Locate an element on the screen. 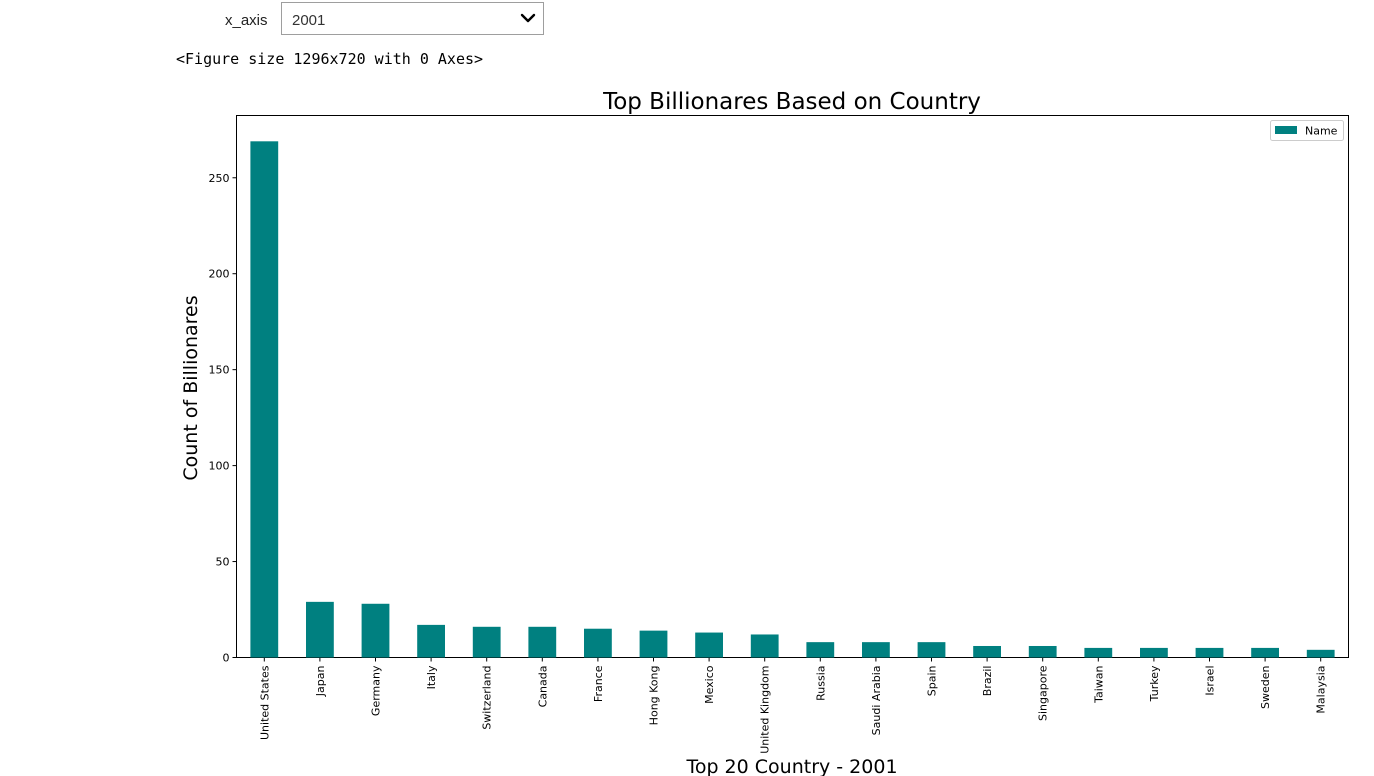  x-tick-label: Italy is located at coordinates (431, 677).